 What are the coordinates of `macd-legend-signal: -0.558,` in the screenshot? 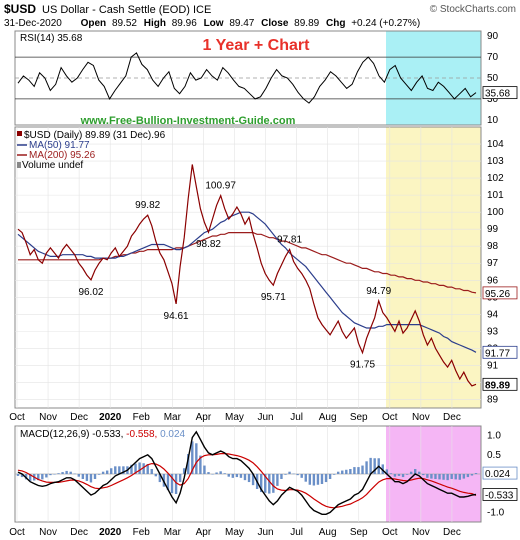 It's located at (141, 434).